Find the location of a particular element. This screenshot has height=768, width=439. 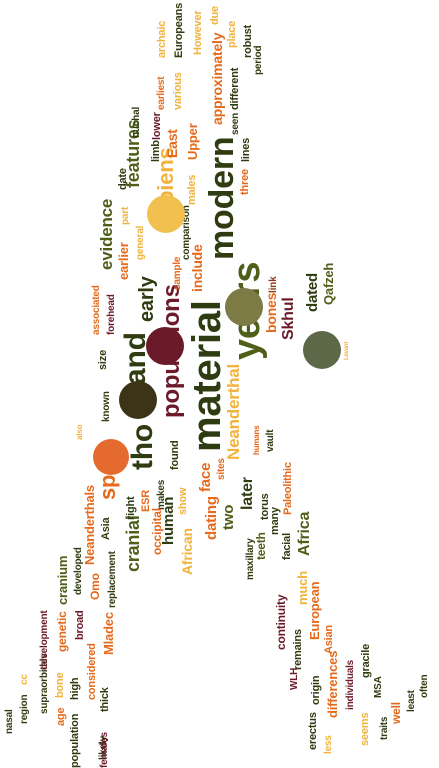

word-link: link is located at coordinates (273, 284).